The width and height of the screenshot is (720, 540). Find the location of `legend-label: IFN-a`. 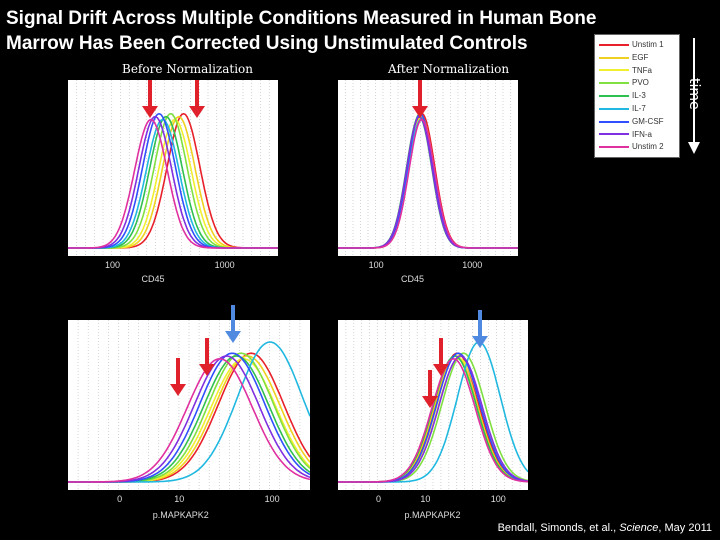

legend-label: IFN-a is located at coordinates (642, 134).